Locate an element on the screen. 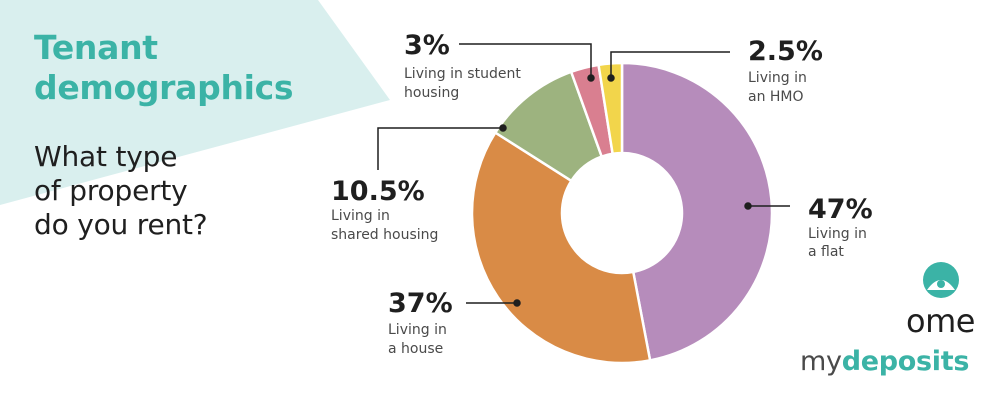  question-line-3: do you rent? is located at coordinates (121, 224).